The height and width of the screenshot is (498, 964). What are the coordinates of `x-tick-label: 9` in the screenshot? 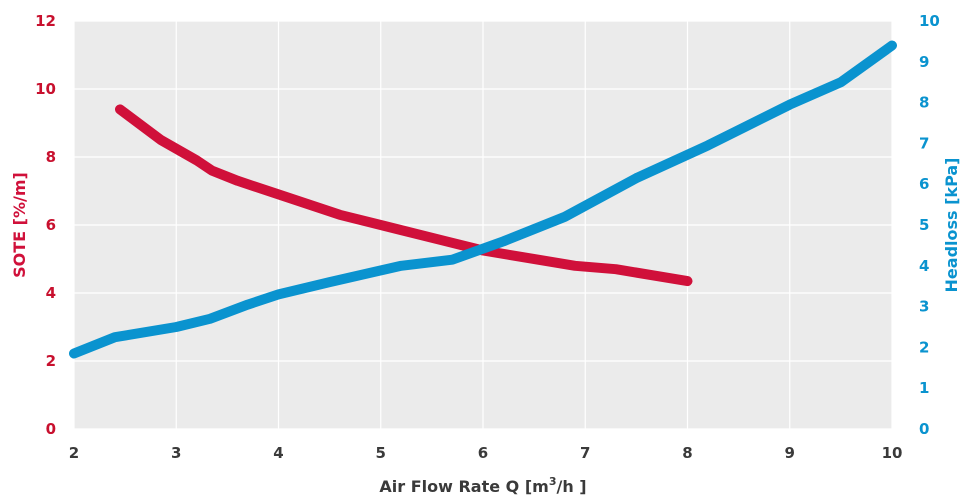 It's located at (790, 453).